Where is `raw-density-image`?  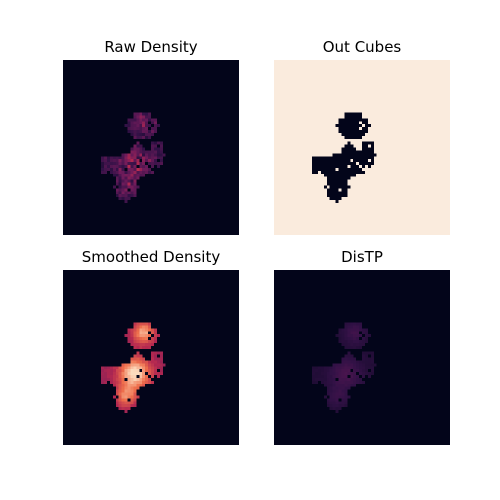 raw-density-image is located at coordinates (151, 147).